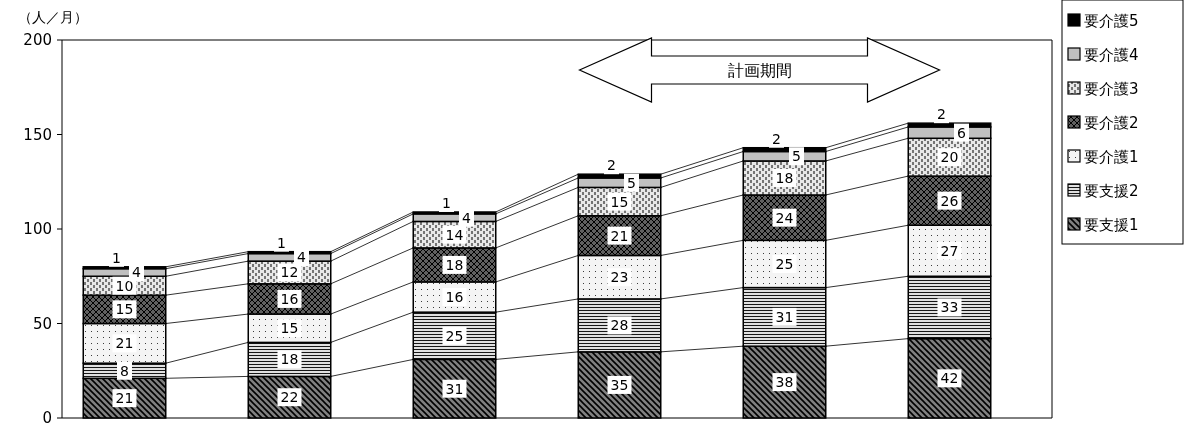 The height and width of the screenshot is (425, 1184). I want to click on y-tick-label: 150, so click(37, 134).